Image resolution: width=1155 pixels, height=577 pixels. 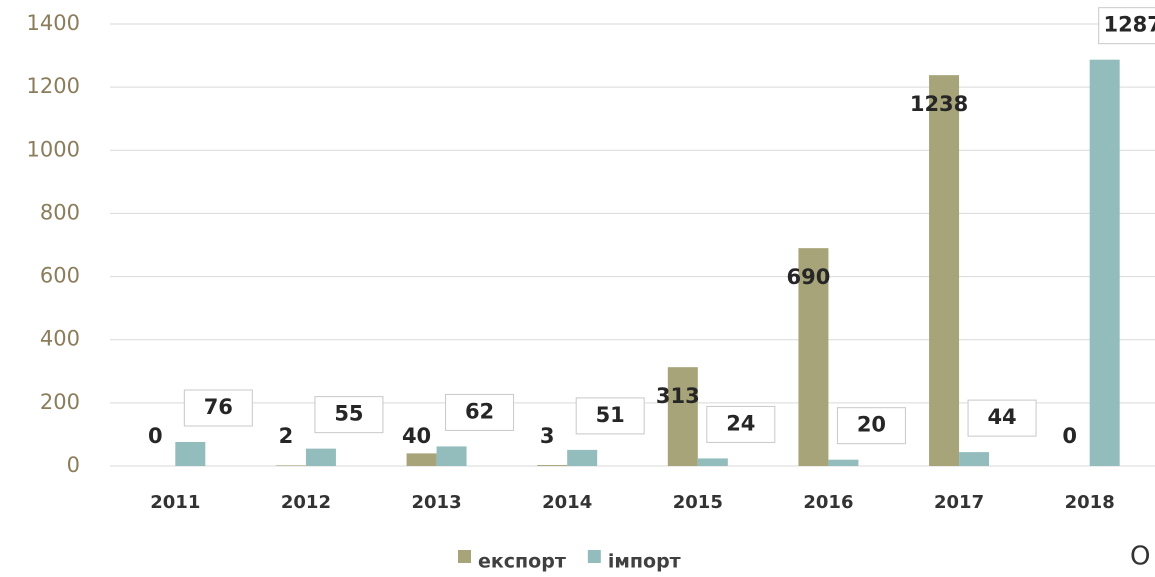 What do you see at coordinates (286, 436) in the screenshot?
I see `data-label: 2` at bounding box center [286, 436].